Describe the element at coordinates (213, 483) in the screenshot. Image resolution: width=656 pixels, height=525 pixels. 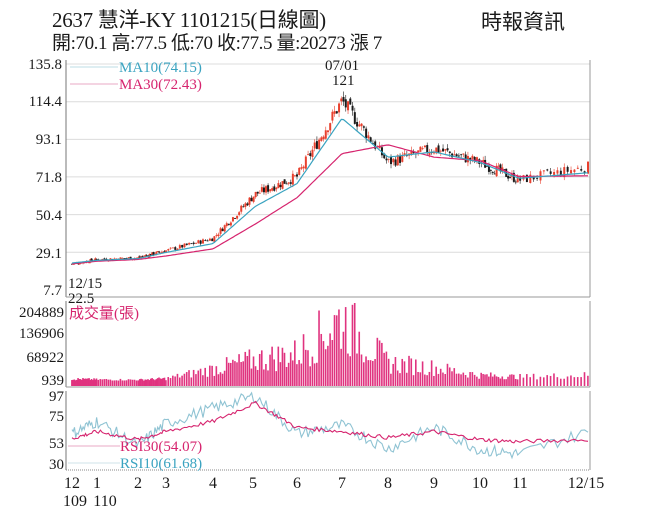
I see `x-tick: 4` at that location.